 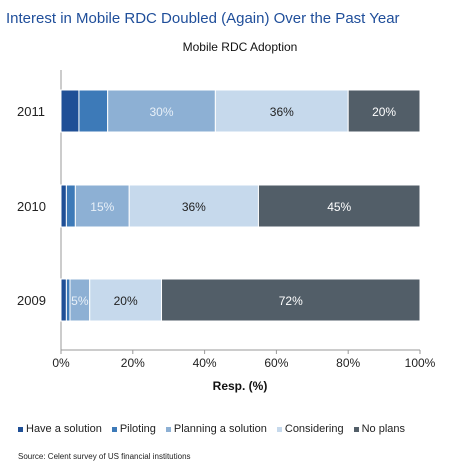 I want to click on bar-segment-no_plans-2010, so click(x=339, y=206).